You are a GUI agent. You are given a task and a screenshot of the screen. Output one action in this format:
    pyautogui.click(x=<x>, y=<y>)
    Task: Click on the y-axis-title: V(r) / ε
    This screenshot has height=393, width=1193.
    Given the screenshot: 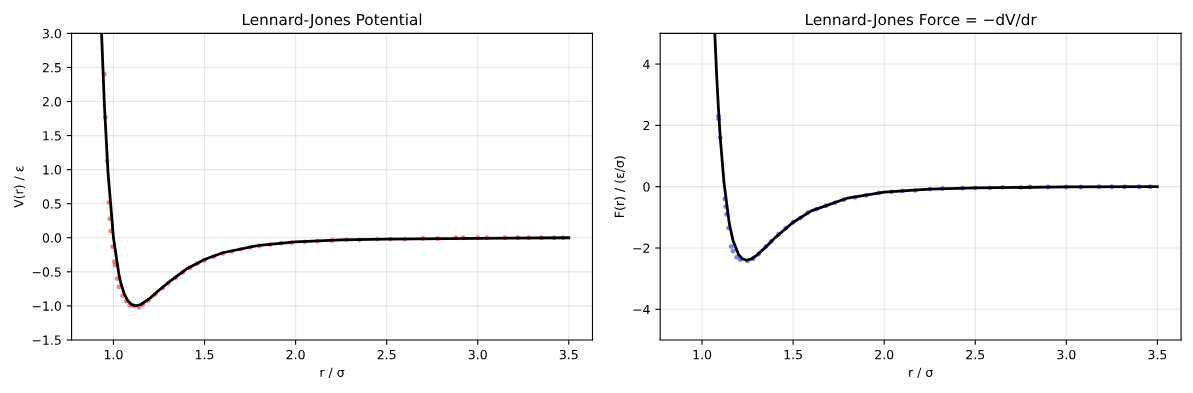 What is the action you would take?
    pyautogui.click(x=19, y=187)
    